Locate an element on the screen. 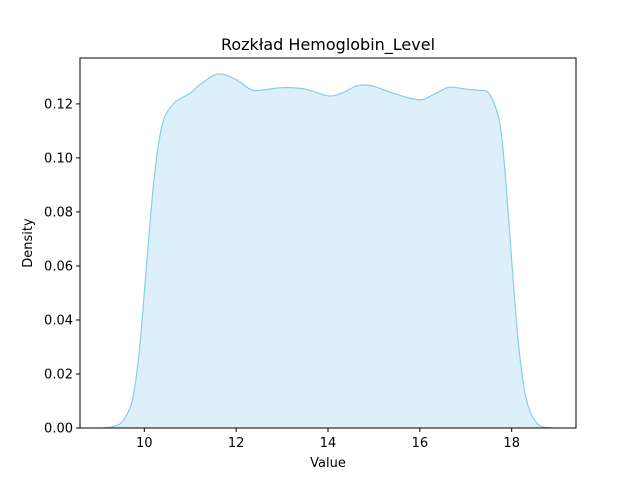  y-tick-label: 0.02 is located at coordinates (58, 374).